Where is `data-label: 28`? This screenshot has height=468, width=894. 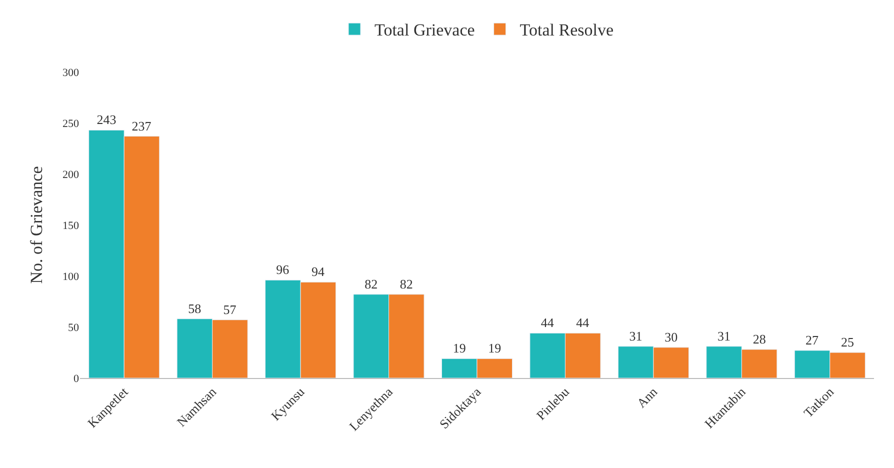 data-label: 28 is located at coordinates (759, 338).